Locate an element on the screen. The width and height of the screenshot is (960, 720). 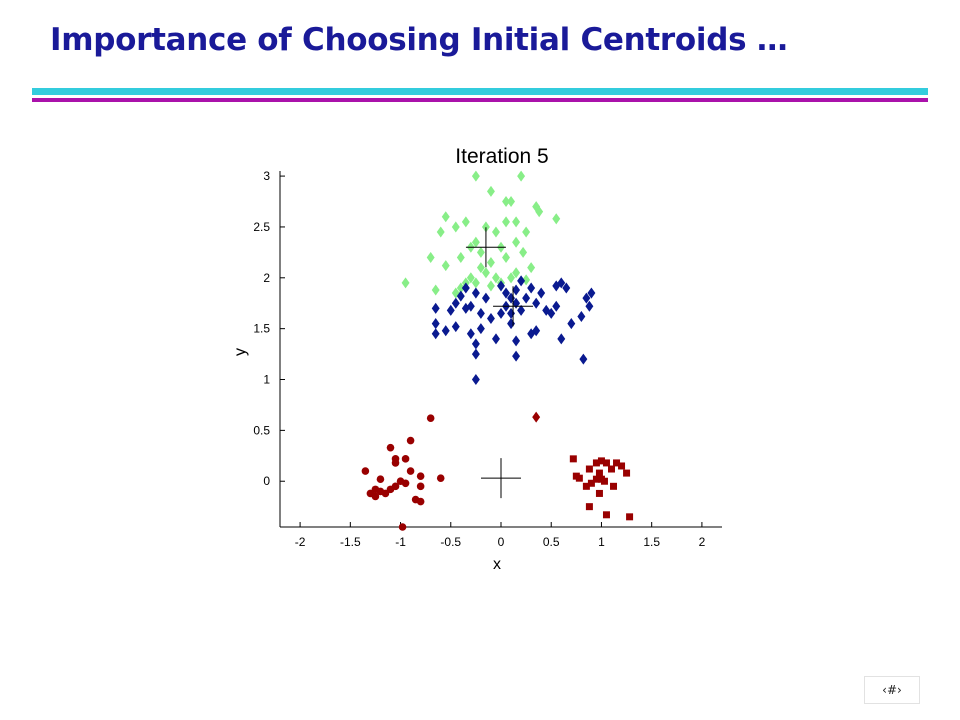
x-tick-label: -2 is located at coordinates (300, 542).